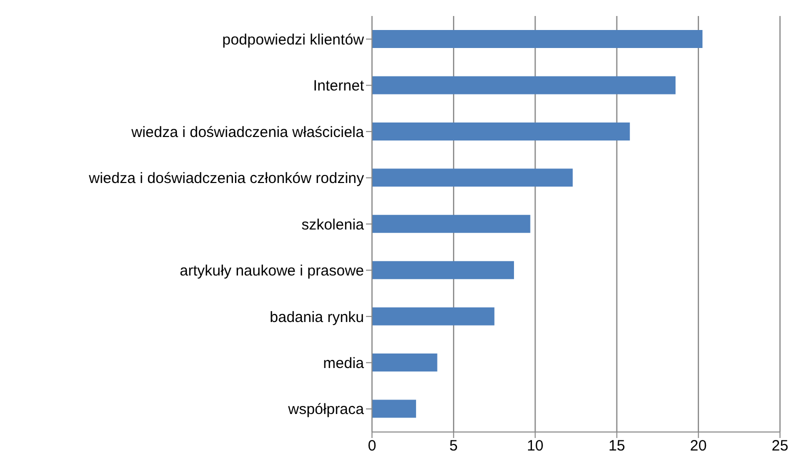 The image size is (790, 466). What do you see at coordinates (535, 446) in the screenshot?
I see `x-tick-label: 10` at bounding box center [535, 446].